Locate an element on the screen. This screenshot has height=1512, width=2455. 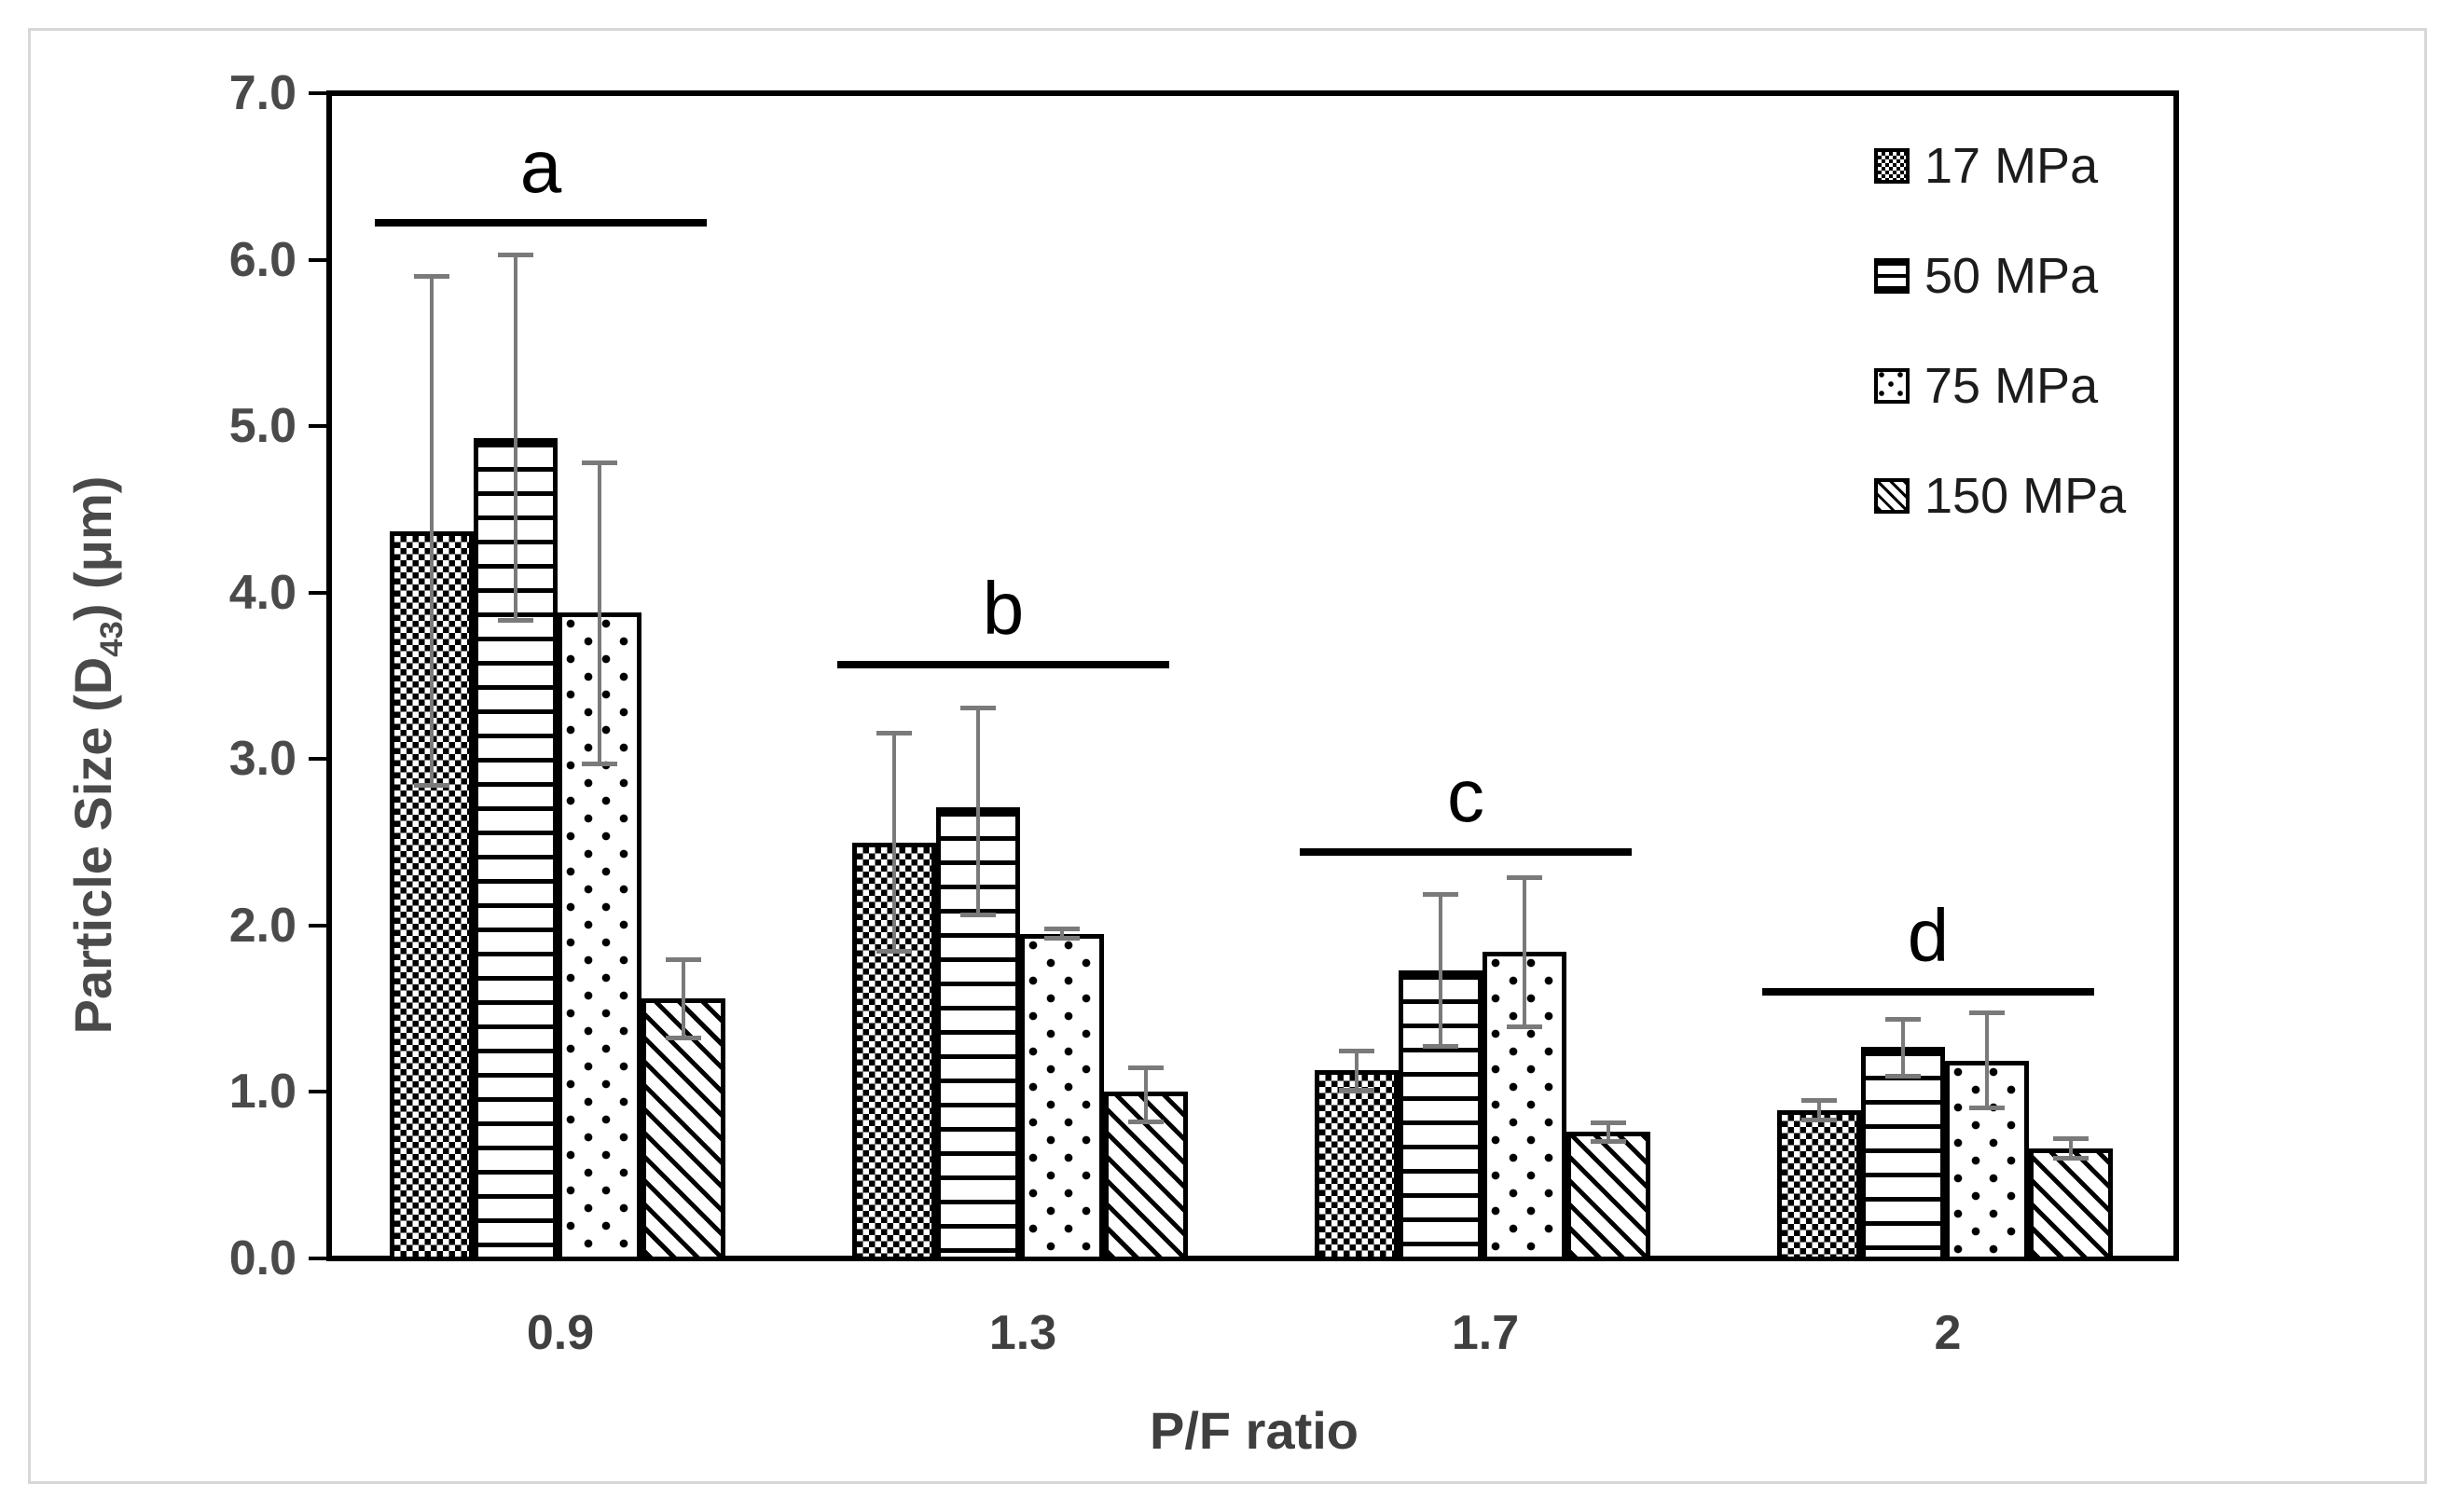
legend-item-75mpa: 75 MPa is located at coordinates (1986, 386).